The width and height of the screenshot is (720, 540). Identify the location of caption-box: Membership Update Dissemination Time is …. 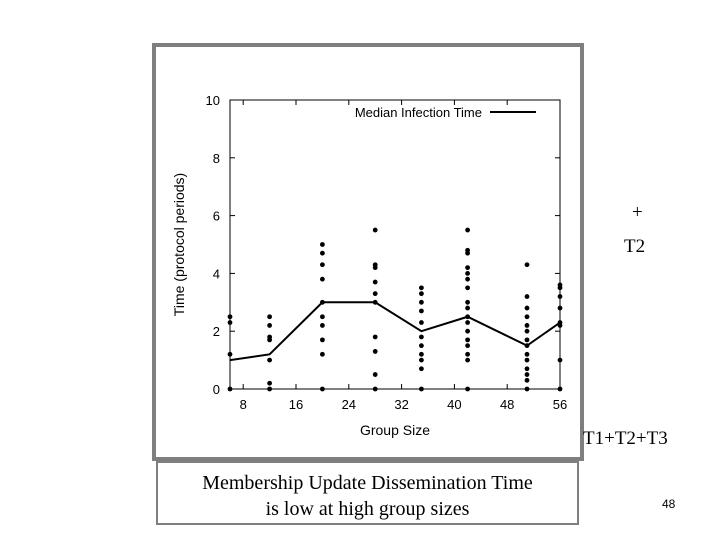
(367, 493).